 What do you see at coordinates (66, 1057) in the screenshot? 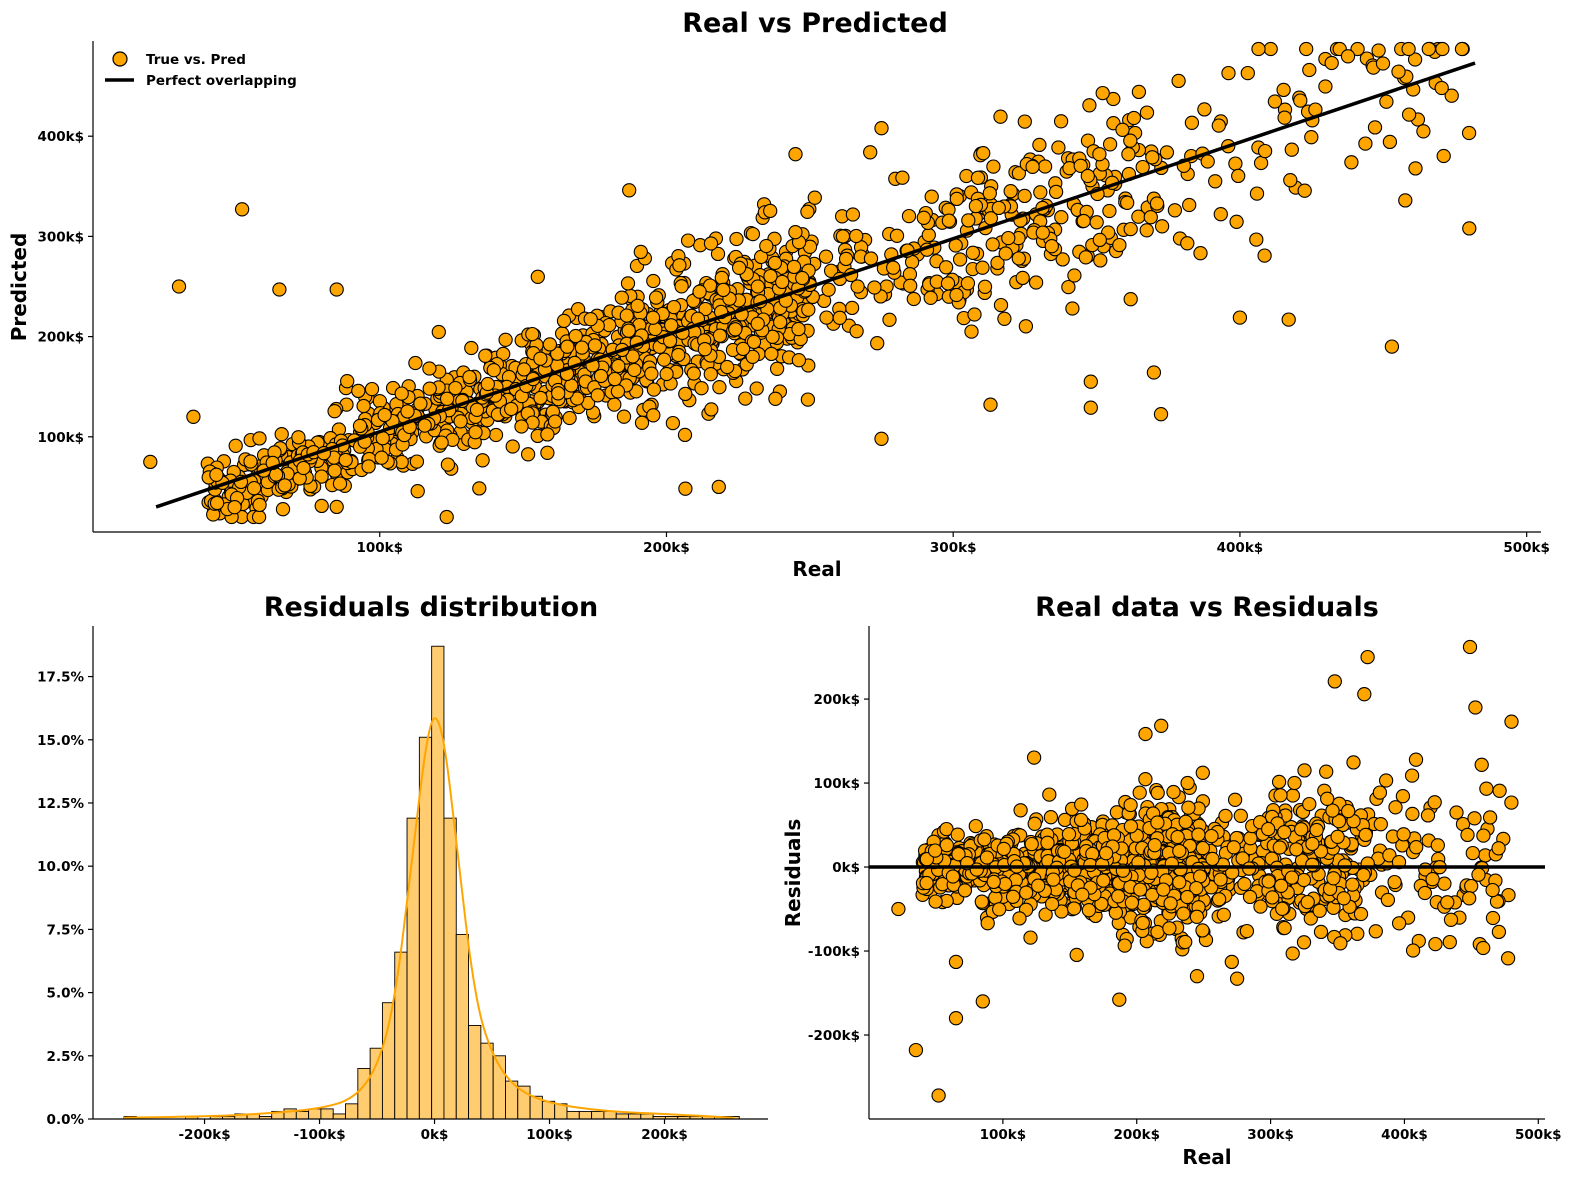
I see `y-tick-label: 2.5%` at bounding box center [66, 1057].